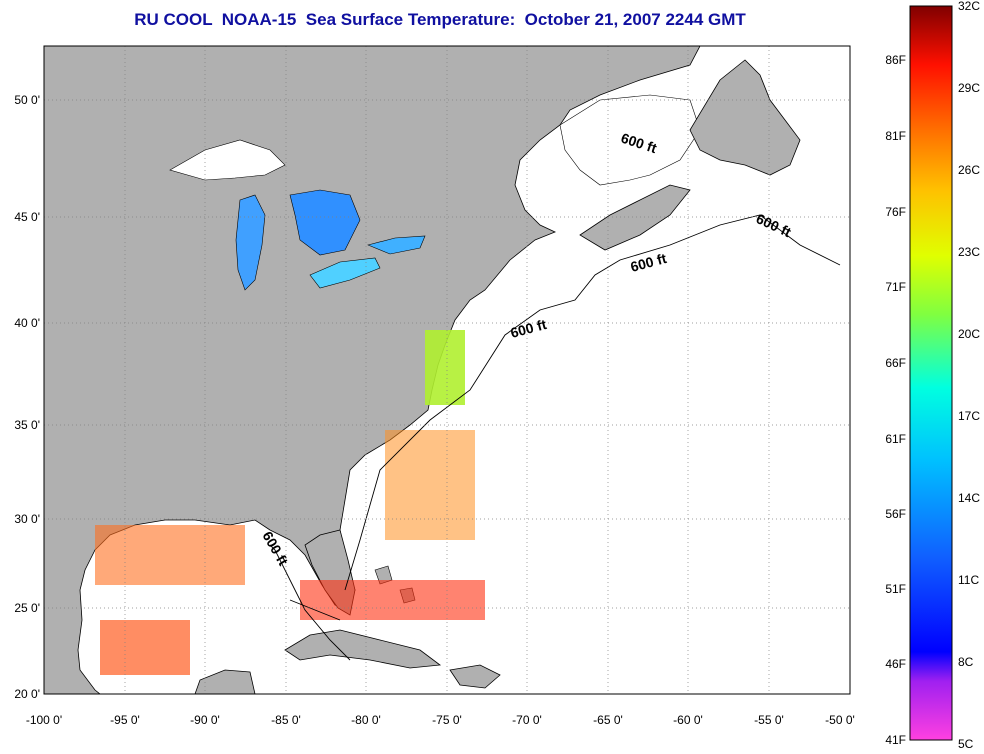 The height and width of the screenshot is (754, 984). I want to click on lon-tick-label: -95 0', so click(125, 720).